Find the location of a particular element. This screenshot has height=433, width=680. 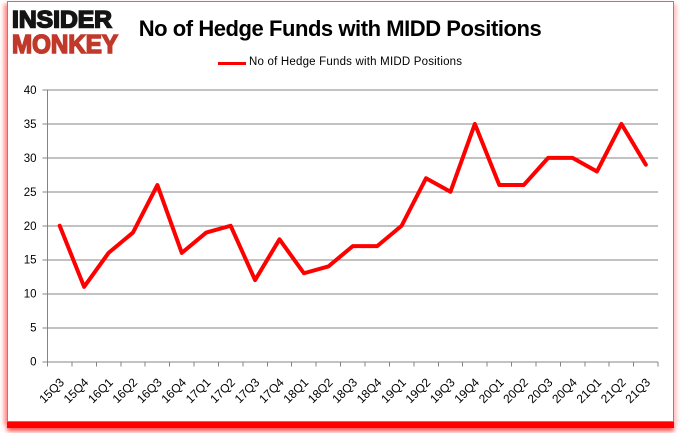

svg-text: INSIDER is located at coordinates (62, 20).